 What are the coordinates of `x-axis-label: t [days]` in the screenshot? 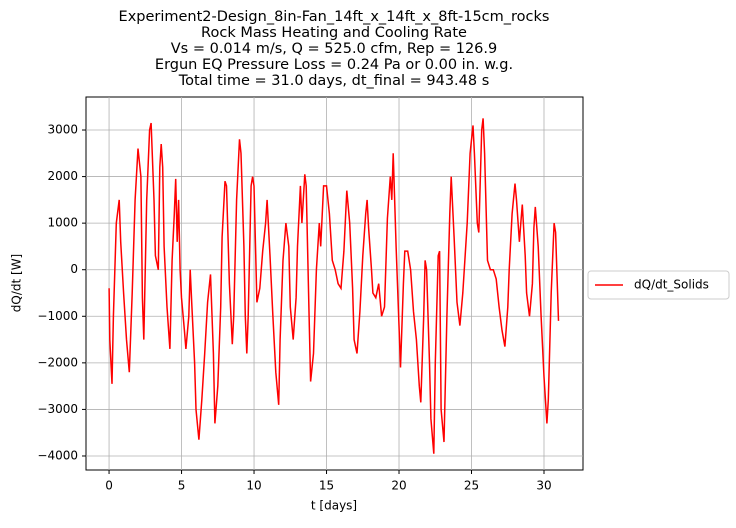 It's located at (334, 506).